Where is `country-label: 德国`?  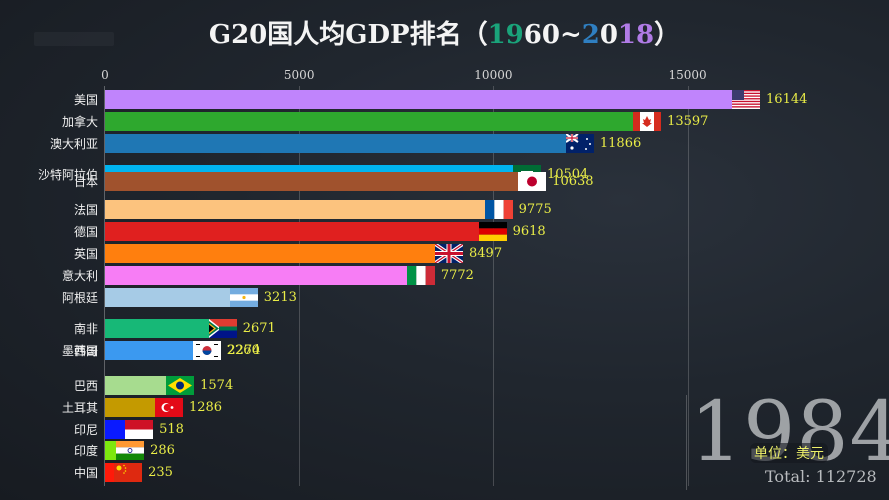 country-label: 德国 is located at coordinates (85, 232).